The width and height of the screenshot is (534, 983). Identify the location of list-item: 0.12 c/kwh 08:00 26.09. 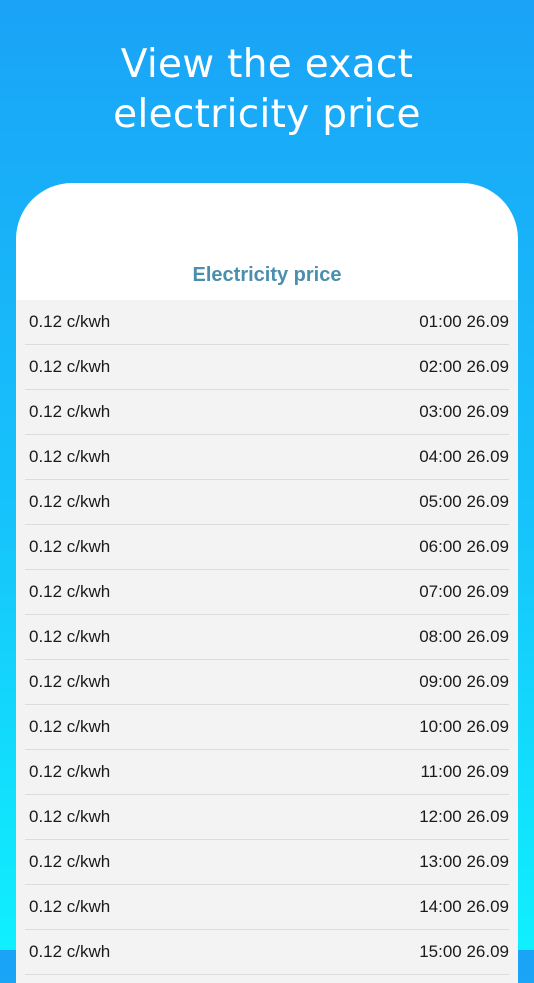
(267, 637).